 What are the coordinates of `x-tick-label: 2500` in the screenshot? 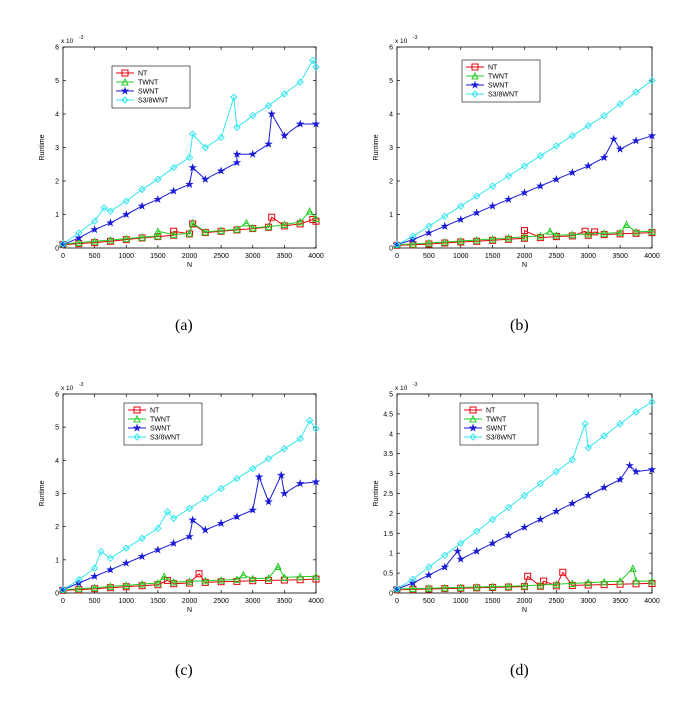 It's located at (557, 256).